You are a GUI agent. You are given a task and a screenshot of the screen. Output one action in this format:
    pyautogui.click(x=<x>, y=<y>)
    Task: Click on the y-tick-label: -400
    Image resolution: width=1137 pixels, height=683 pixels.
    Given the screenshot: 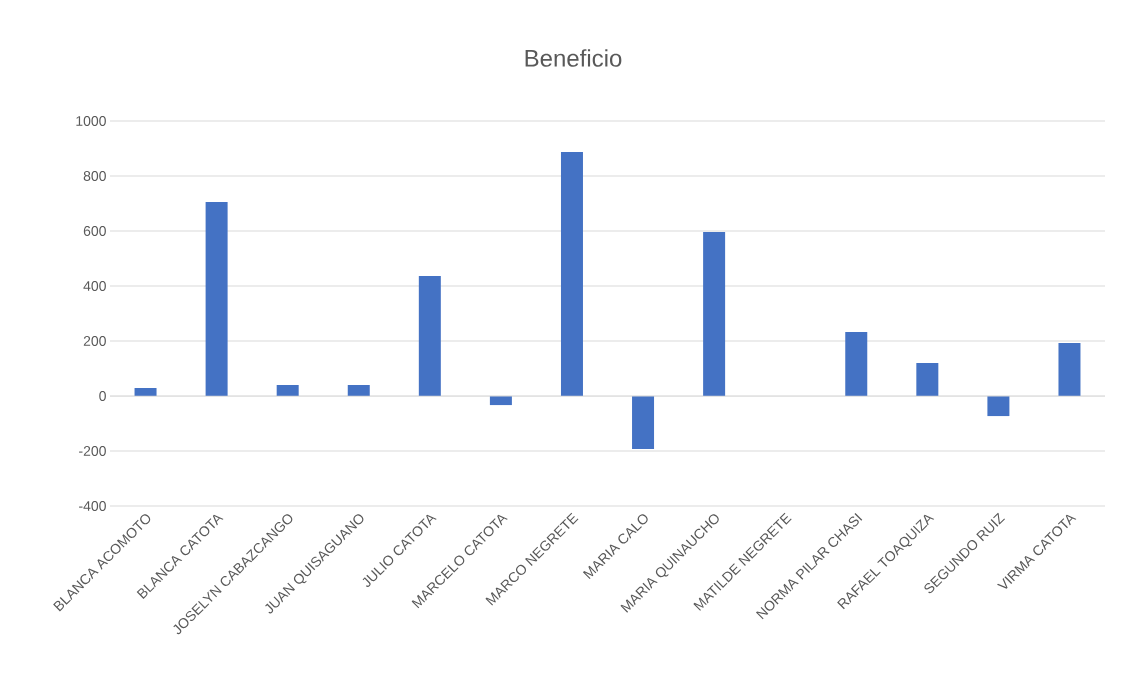 What is the action you would take?
    pyautogui.click(x=92, y=506)
    